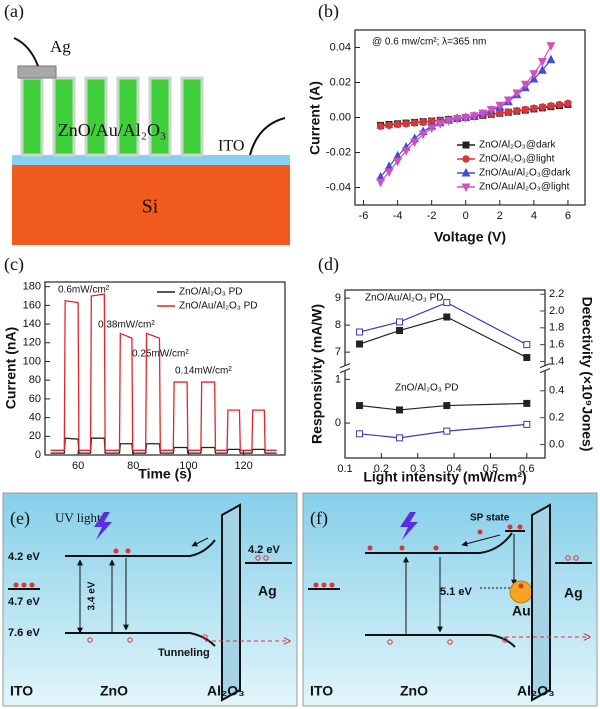  Describe the element at coordinates (572, 558) in the screenshot. I see `ag-electrons` at that location.